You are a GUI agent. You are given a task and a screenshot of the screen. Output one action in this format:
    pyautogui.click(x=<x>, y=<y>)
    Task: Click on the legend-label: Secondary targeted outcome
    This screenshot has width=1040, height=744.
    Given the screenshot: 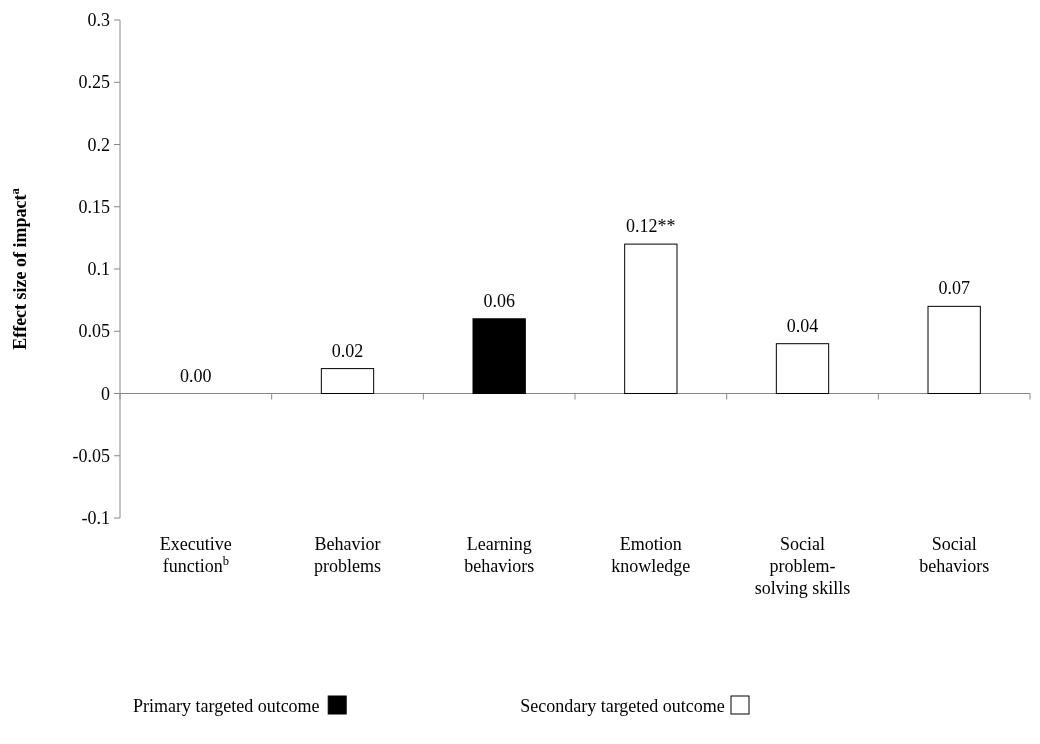 What is the action you would take?
    pyautogui.click(x=622, y=706)
    